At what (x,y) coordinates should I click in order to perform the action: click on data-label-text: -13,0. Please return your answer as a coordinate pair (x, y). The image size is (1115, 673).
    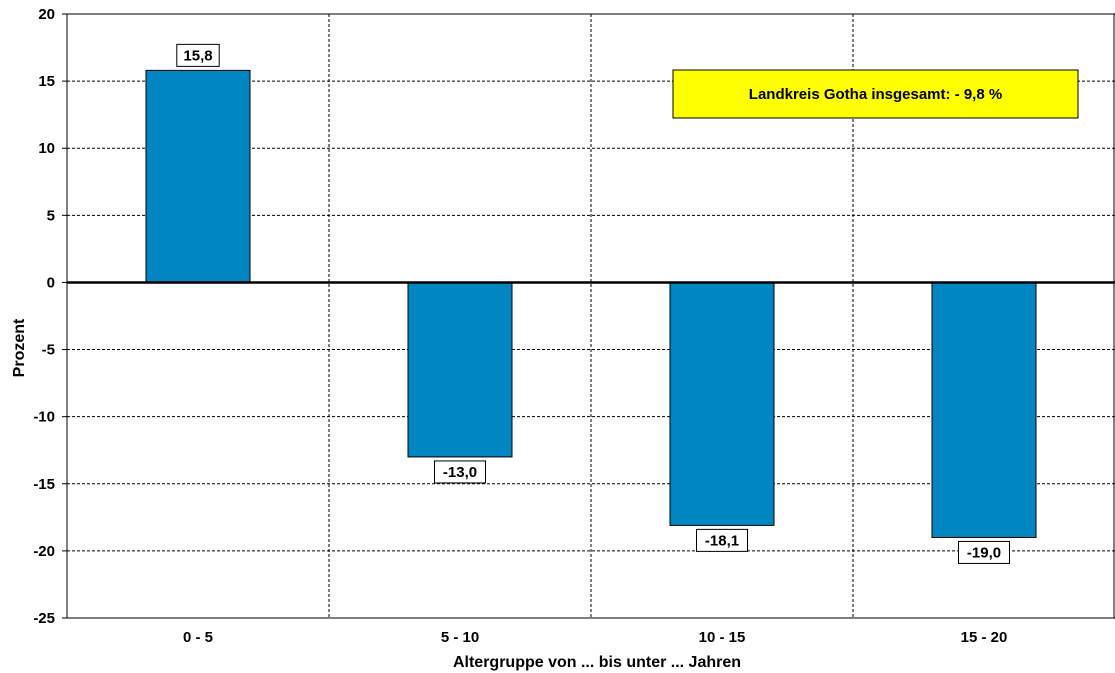
    Looking at the image, I should click on (460, 472).